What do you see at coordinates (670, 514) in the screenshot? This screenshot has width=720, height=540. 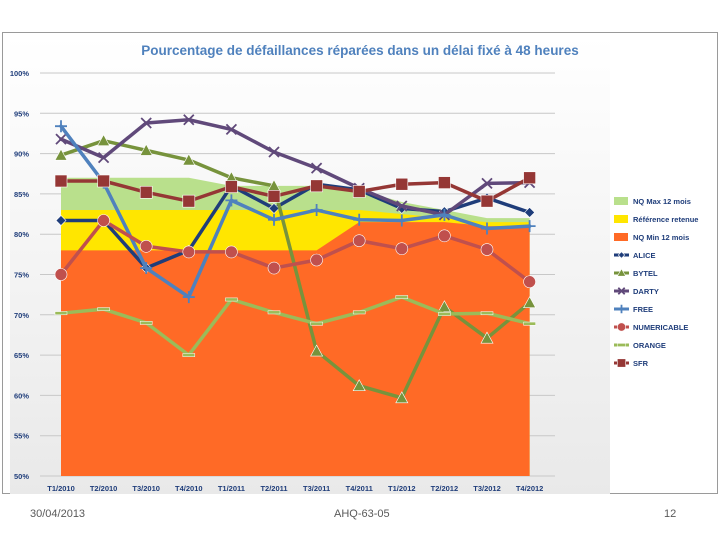 I see `footer-page-number: 12` at bounding box center [670, 514].